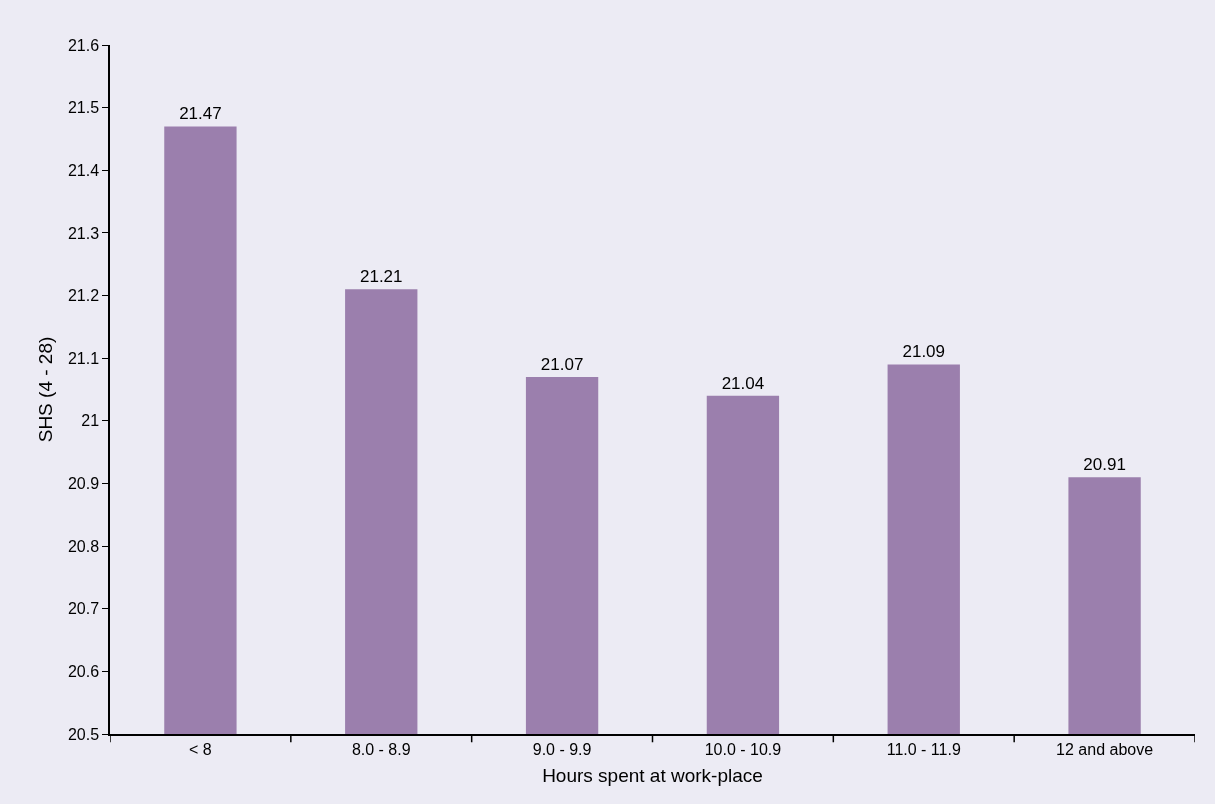 The height and width of the screenshot is (804, 1215). Describe the element at coordinates (1104, 465) in the screenshot. I see `data-label: 20.91` at that location.